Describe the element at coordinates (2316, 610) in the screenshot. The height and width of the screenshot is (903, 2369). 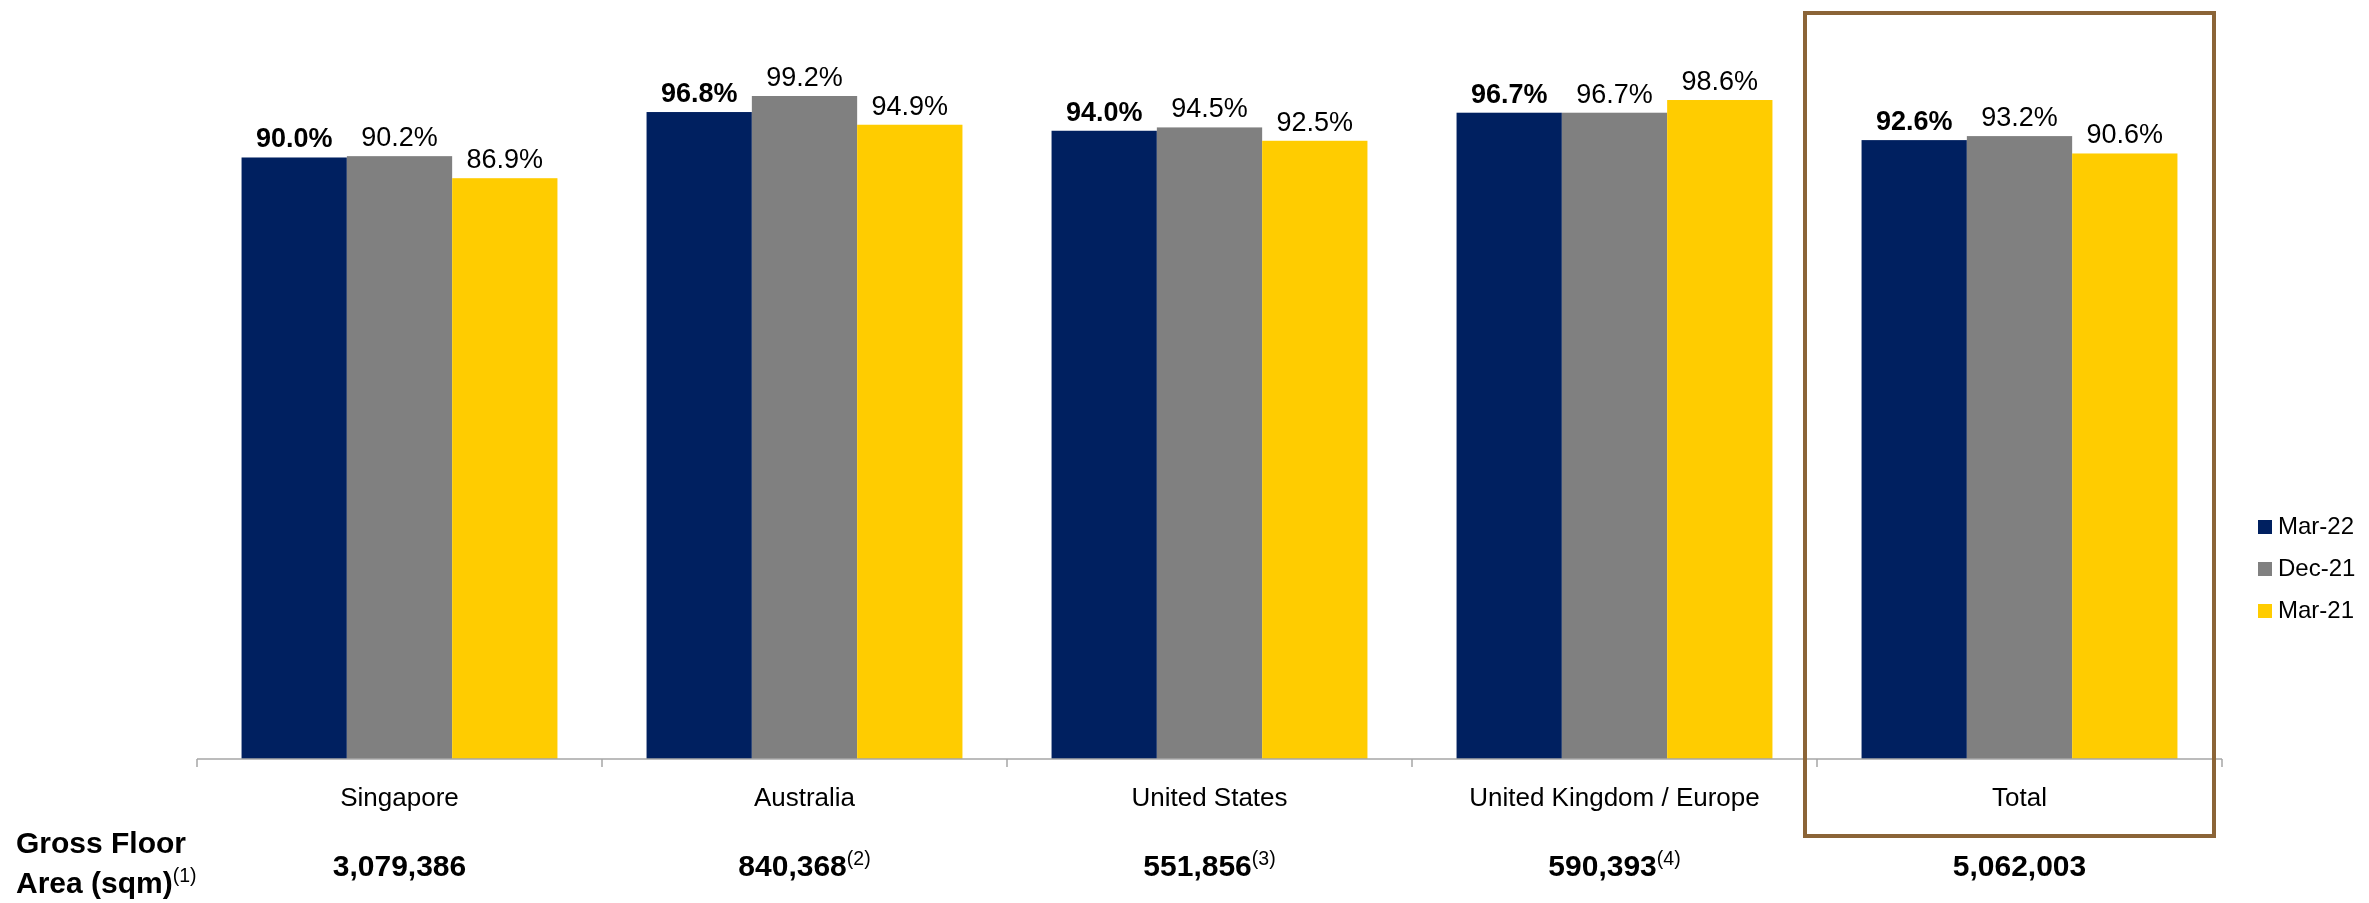
I see `legend-label: Mar-21` at that location.